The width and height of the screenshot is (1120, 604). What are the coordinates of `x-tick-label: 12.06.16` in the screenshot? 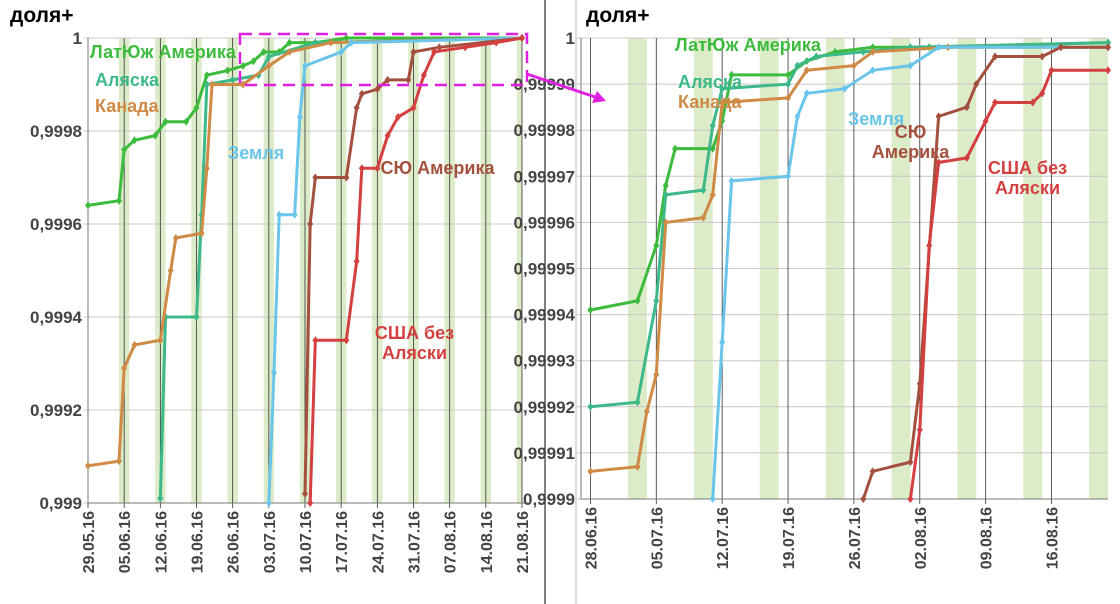 It's located at (161, 542).